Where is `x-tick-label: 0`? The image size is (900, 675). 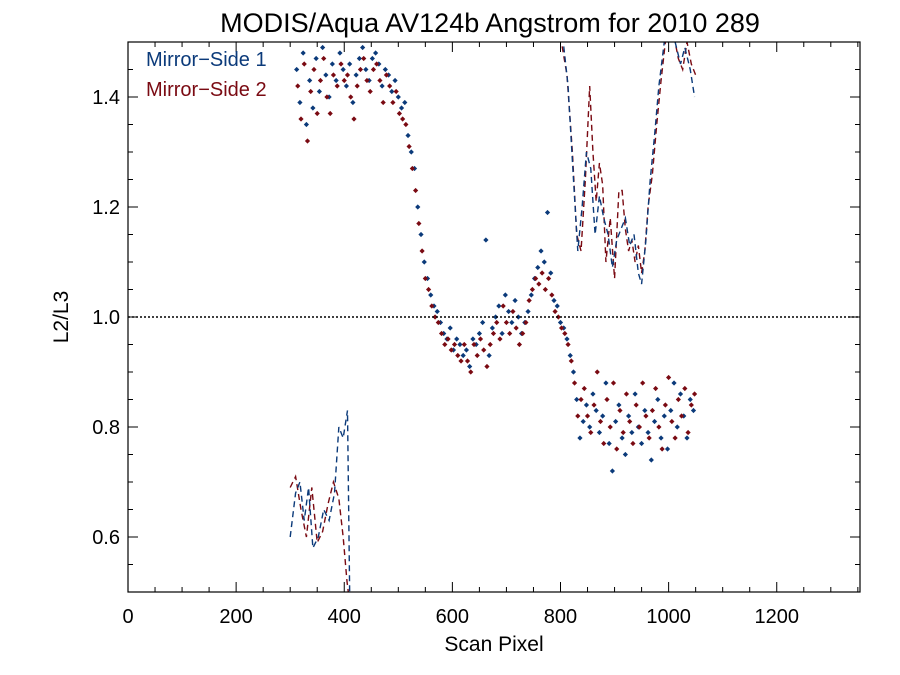 x-tick-label: 0 is located at coordinates (127, 617).